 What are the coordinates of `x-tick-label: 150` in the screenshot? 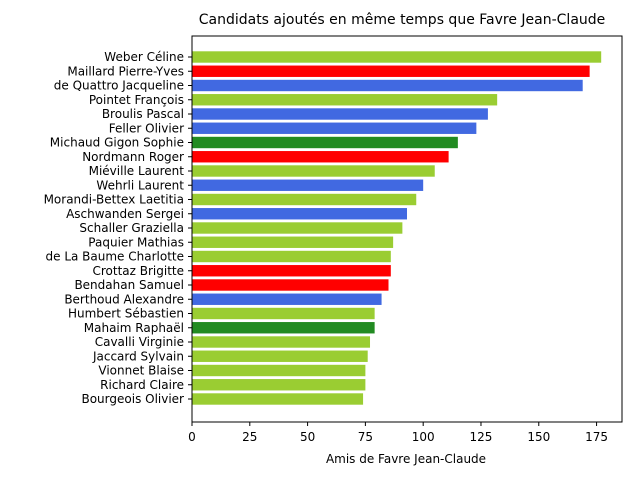 It's located at (538, 437).